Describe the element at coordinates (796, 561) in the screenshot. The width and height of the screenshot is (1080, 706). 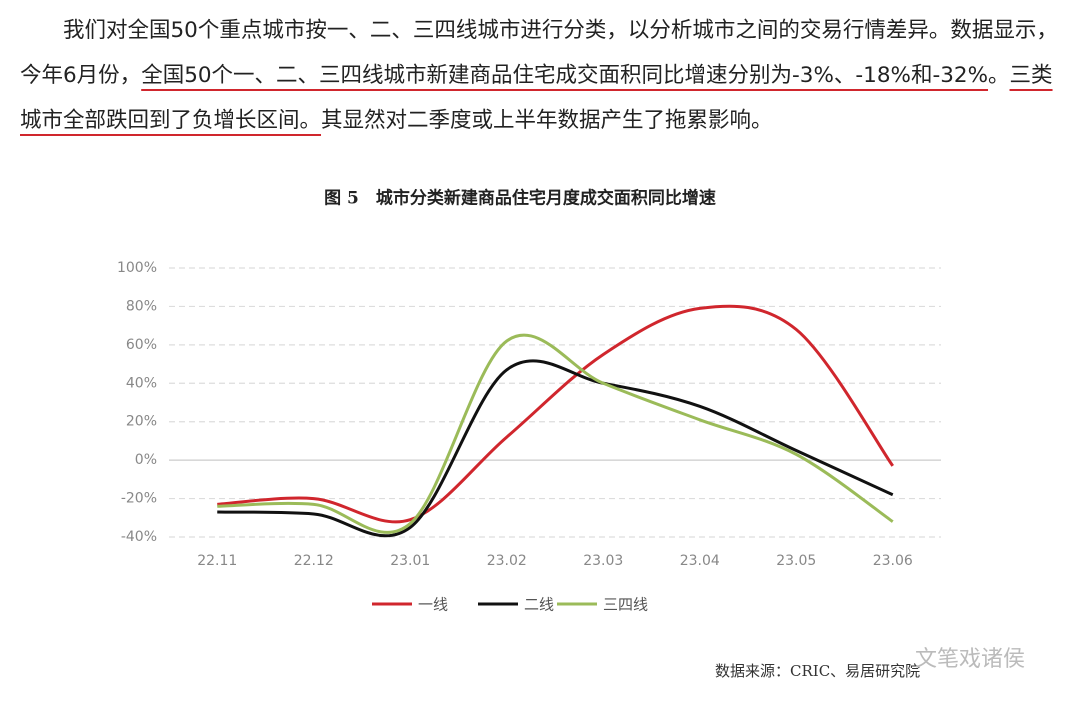
I see `x-tick-label: 23.05` at that location.